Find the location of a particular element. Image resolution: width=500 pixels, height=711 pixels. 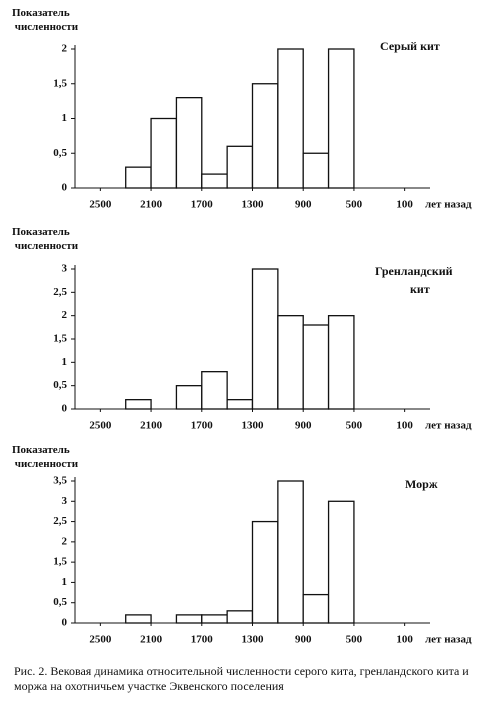

annotation: кит is located at coordinates (420, 289).